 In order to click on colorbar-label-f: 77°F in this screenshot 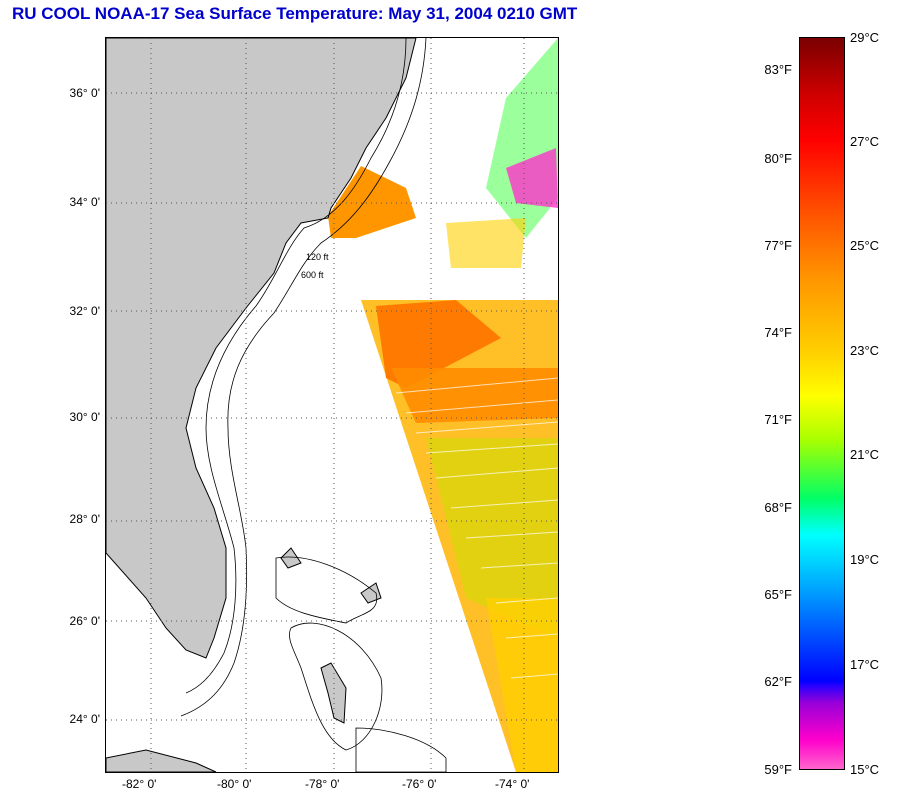, I will do `click(778, 245)`.